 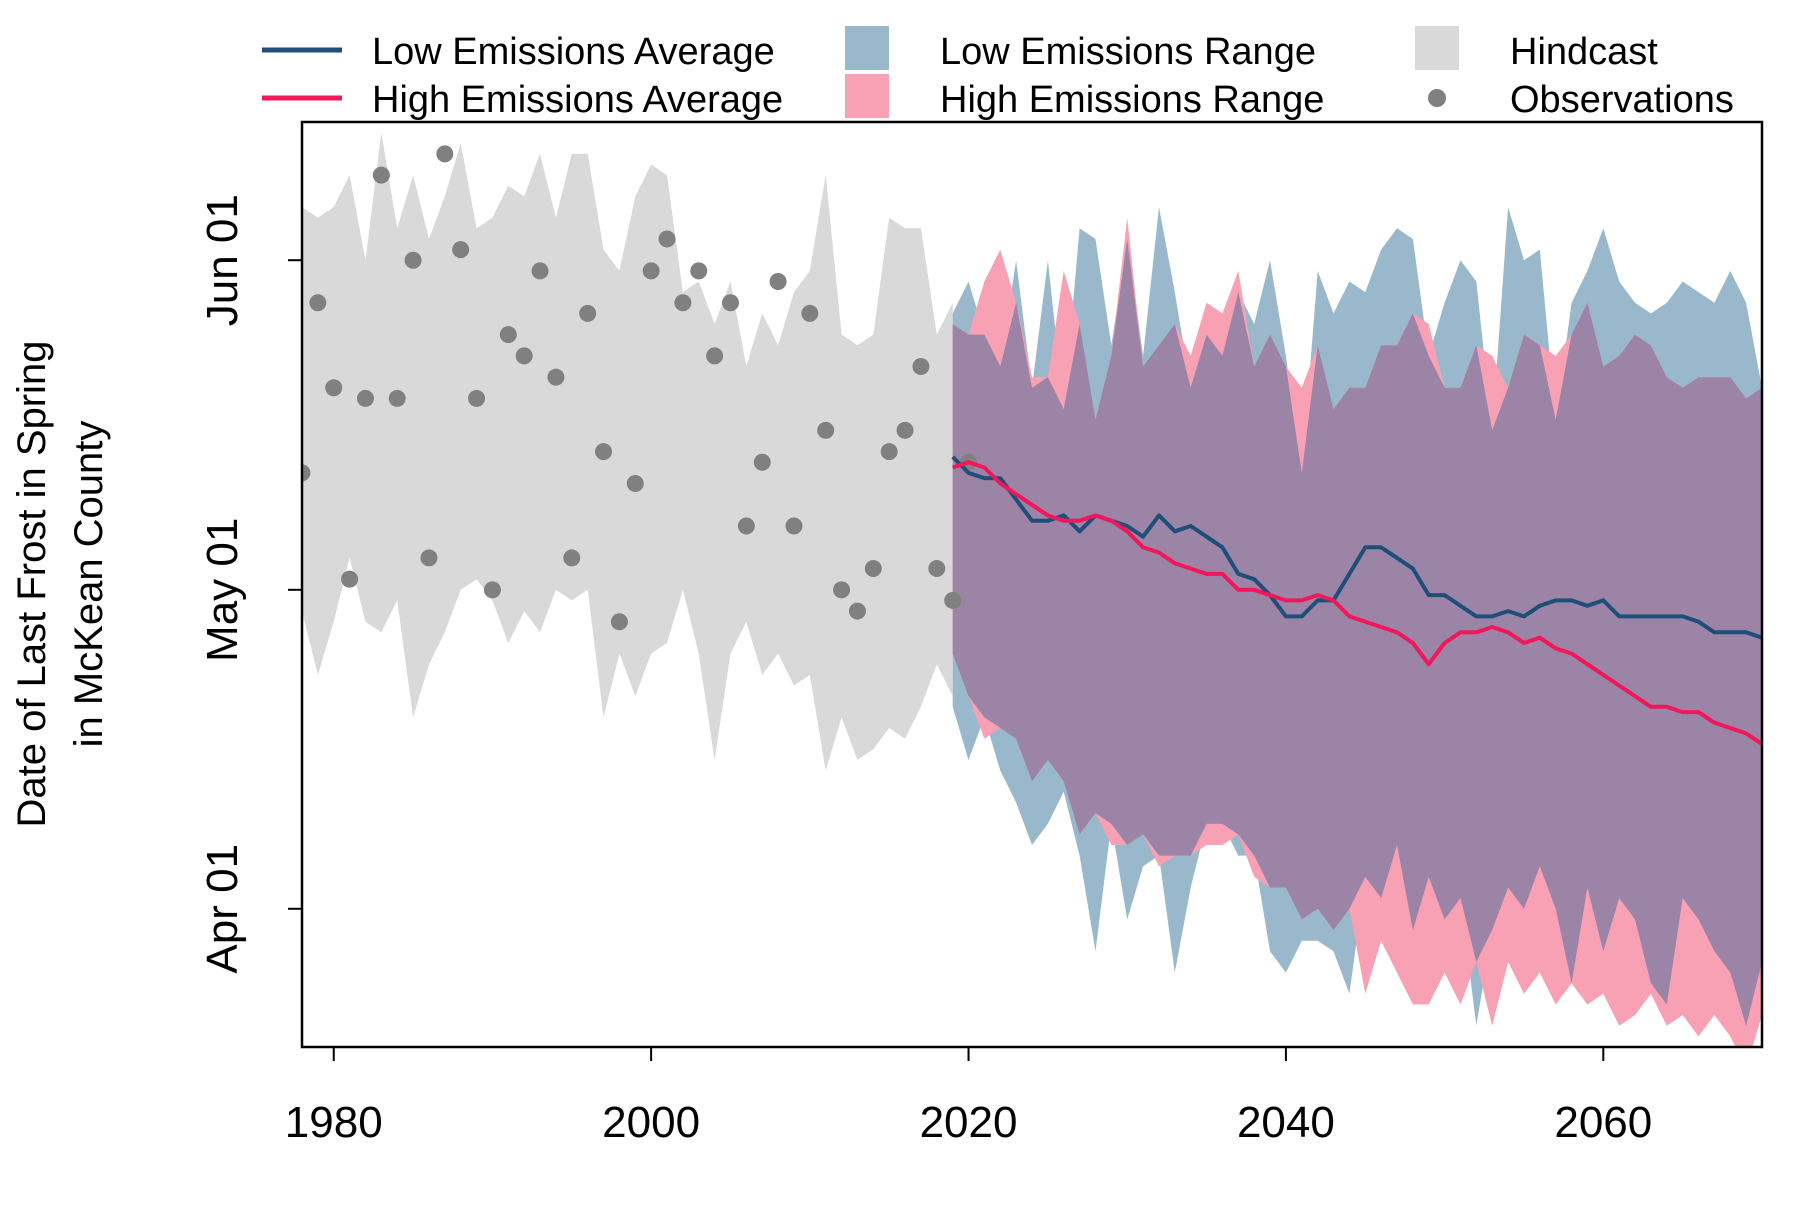 I want to click on x-axis: 1980 2000 2020 2040 2060, so click(x=968, y=1097).